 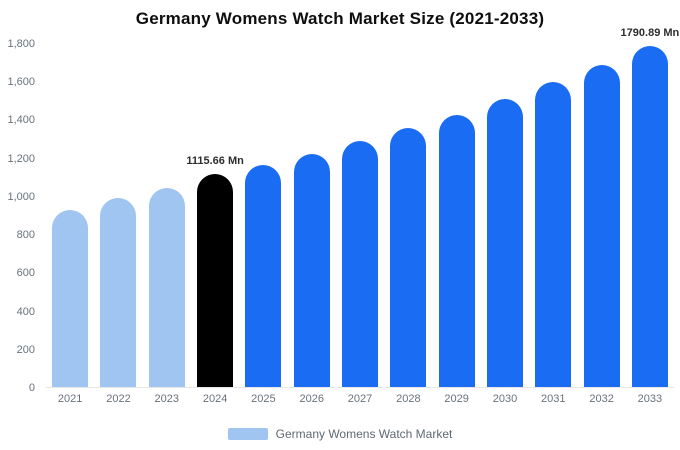 What do you see at coordinates (167, 399) in the screenshot?
I see `x-axis-label: 2023` at bounding box center [167, 399].